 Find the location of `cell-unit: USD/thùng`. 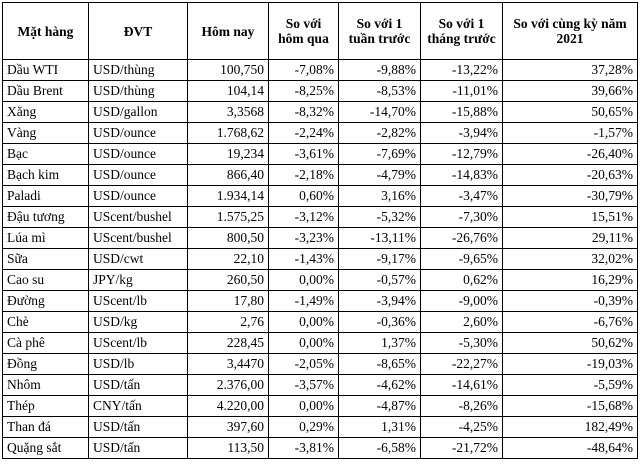

cell-unit: USD/thùng is located at coordinates (138, 70).